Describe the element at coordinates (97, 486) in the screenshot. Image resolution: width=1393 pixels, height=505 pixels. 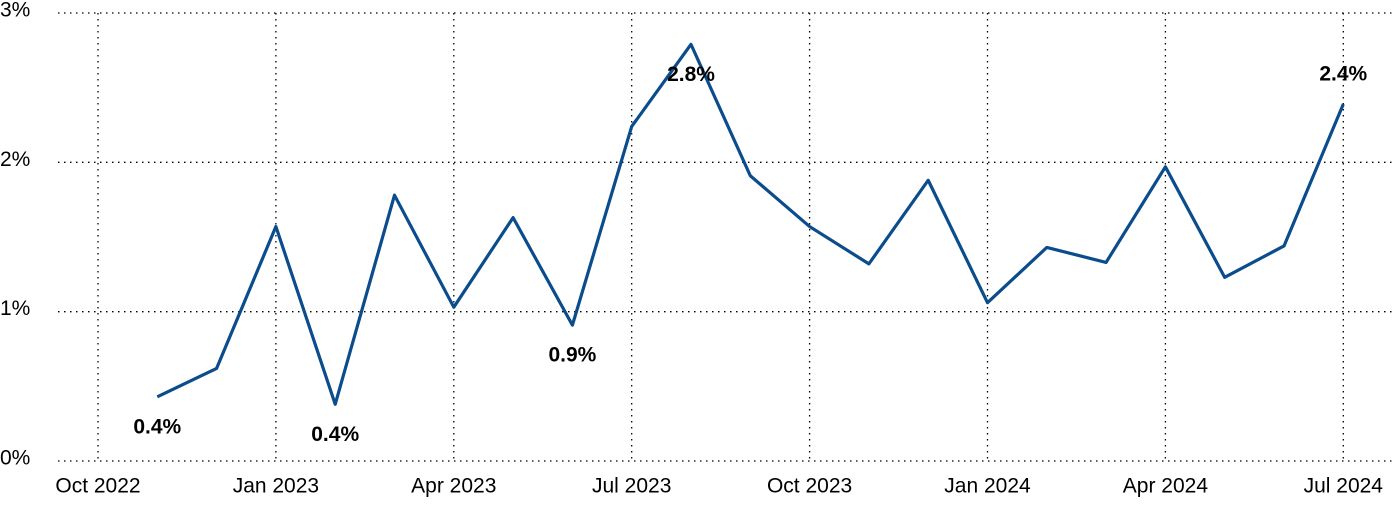
I see `x-tick-label: Oct 2022` at that location.